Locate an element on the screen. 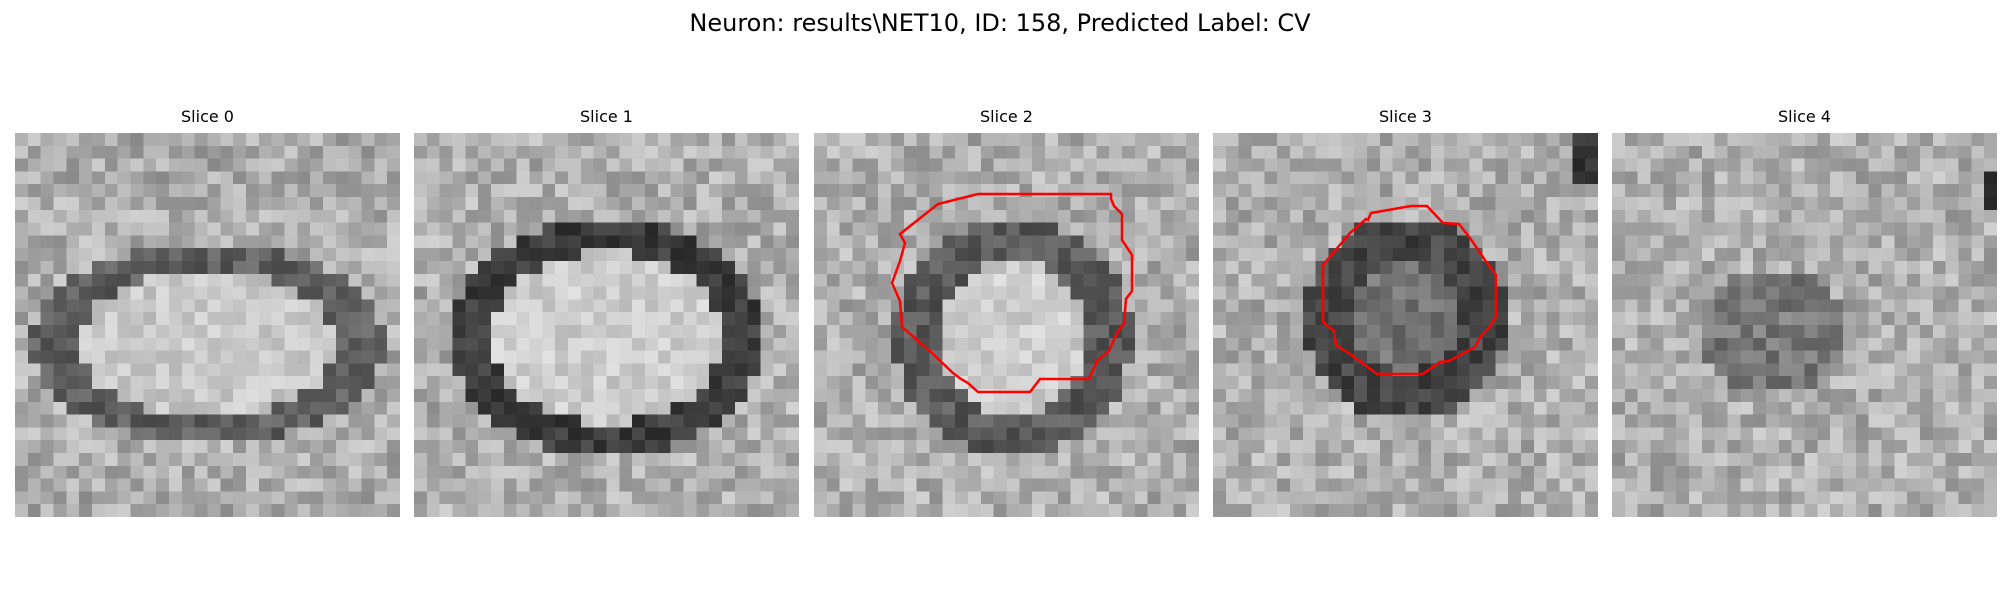 The image size is (2000, 600). slice-panel-4: Slice 4 is located at coordinates (1804, 311).